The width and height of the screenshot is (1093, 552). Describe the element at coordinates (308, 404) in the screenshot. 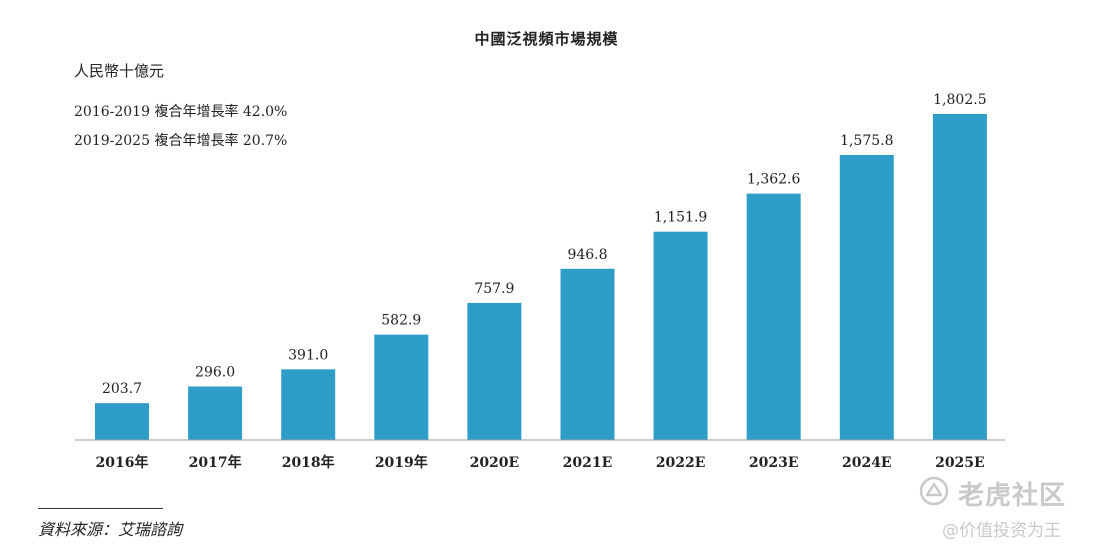

I see `bar-2018年` at that location.